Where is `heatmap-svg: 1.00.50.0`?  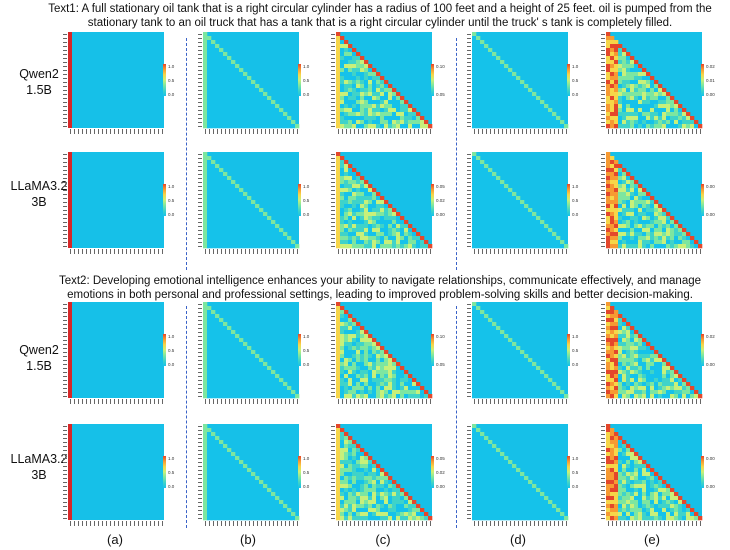 heatmap-svg: 1.00.50.0 is located at coordinates (119, 475).